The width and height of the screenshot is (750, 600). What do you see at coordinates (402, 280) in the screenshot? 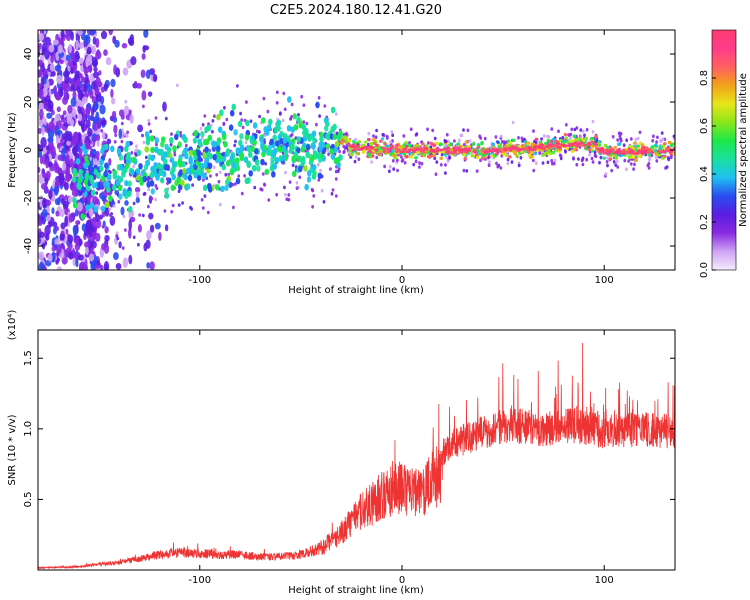
I see `spectrogram-x-tick-label: 0` at bounding box center [402, 280].